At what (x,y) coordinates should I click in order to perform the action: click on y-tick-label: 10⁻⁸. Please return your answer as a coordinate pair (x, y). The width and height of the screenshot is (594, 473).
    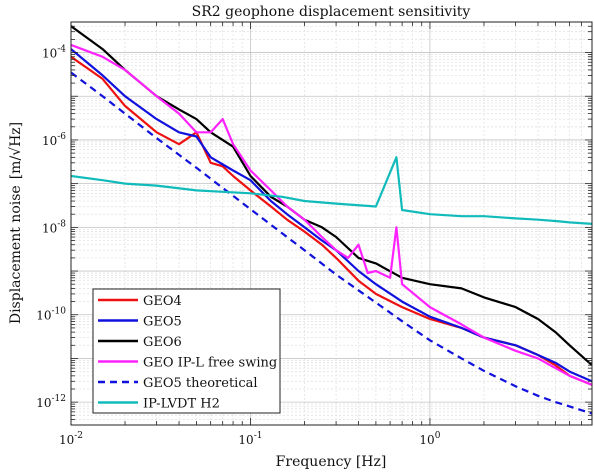
    Looking at the image, I should click on (54, 227).